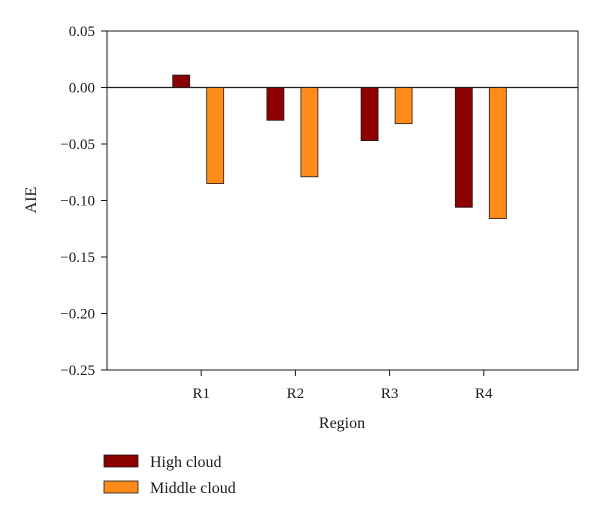 This screenshot has height=521, width=600. What do you see at coordinates (342, 423) in the screenshot?
I see `x-axis-title: Region` at bounding box center [342, 423].